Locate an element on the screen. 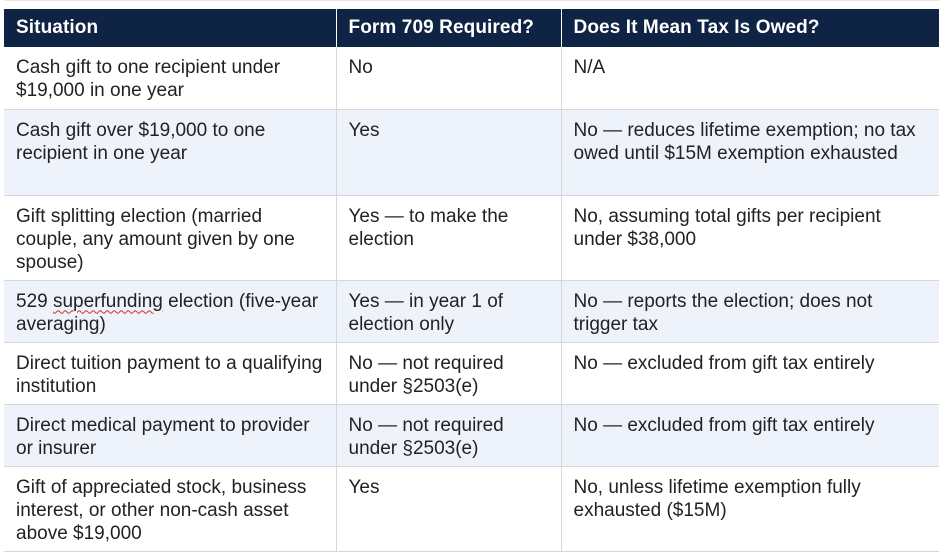 The image size is (943, 556). situation-suffix: election (five-year averaging) is located at coordinates (167, 312).